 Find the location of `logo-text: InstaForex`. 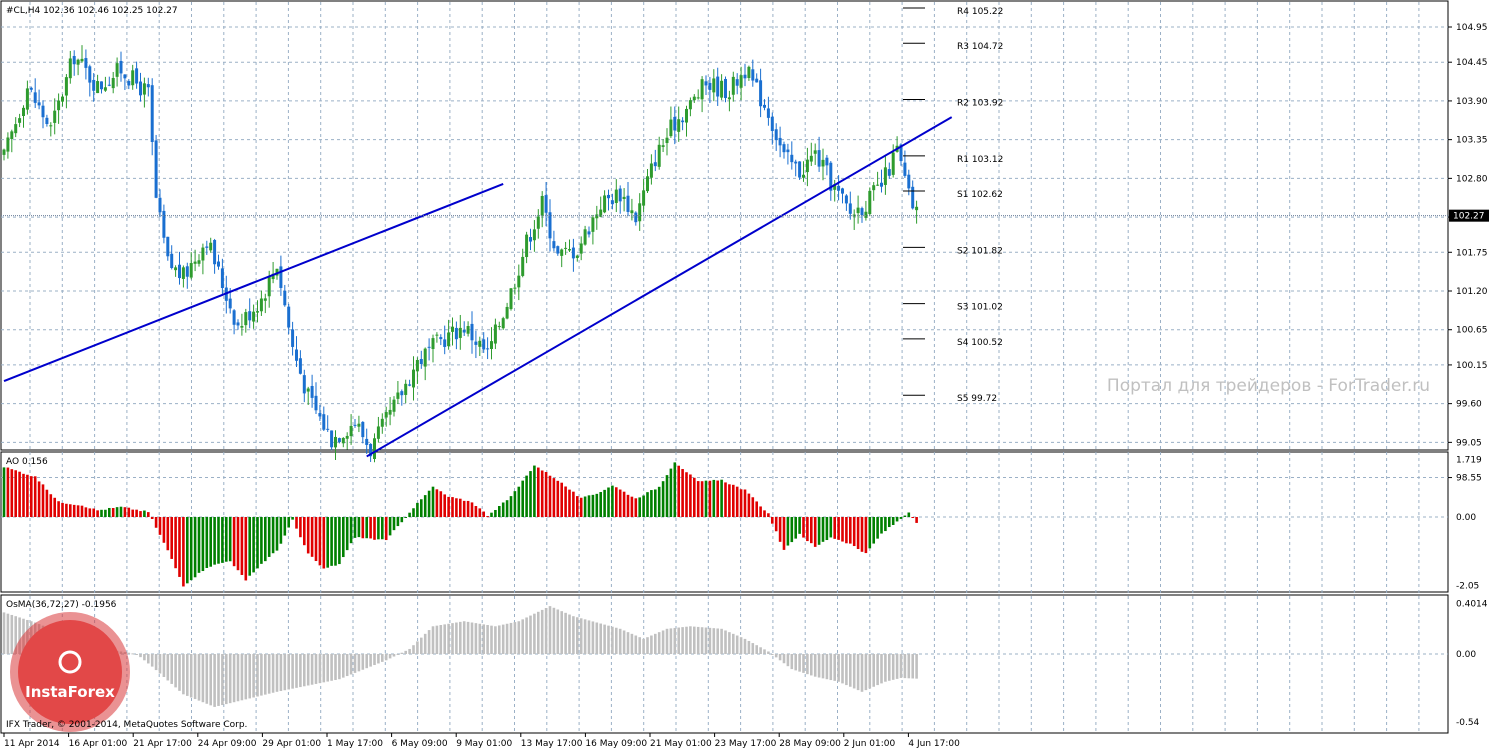

logo-text: InstaForex is located at coordinates (70, 692).